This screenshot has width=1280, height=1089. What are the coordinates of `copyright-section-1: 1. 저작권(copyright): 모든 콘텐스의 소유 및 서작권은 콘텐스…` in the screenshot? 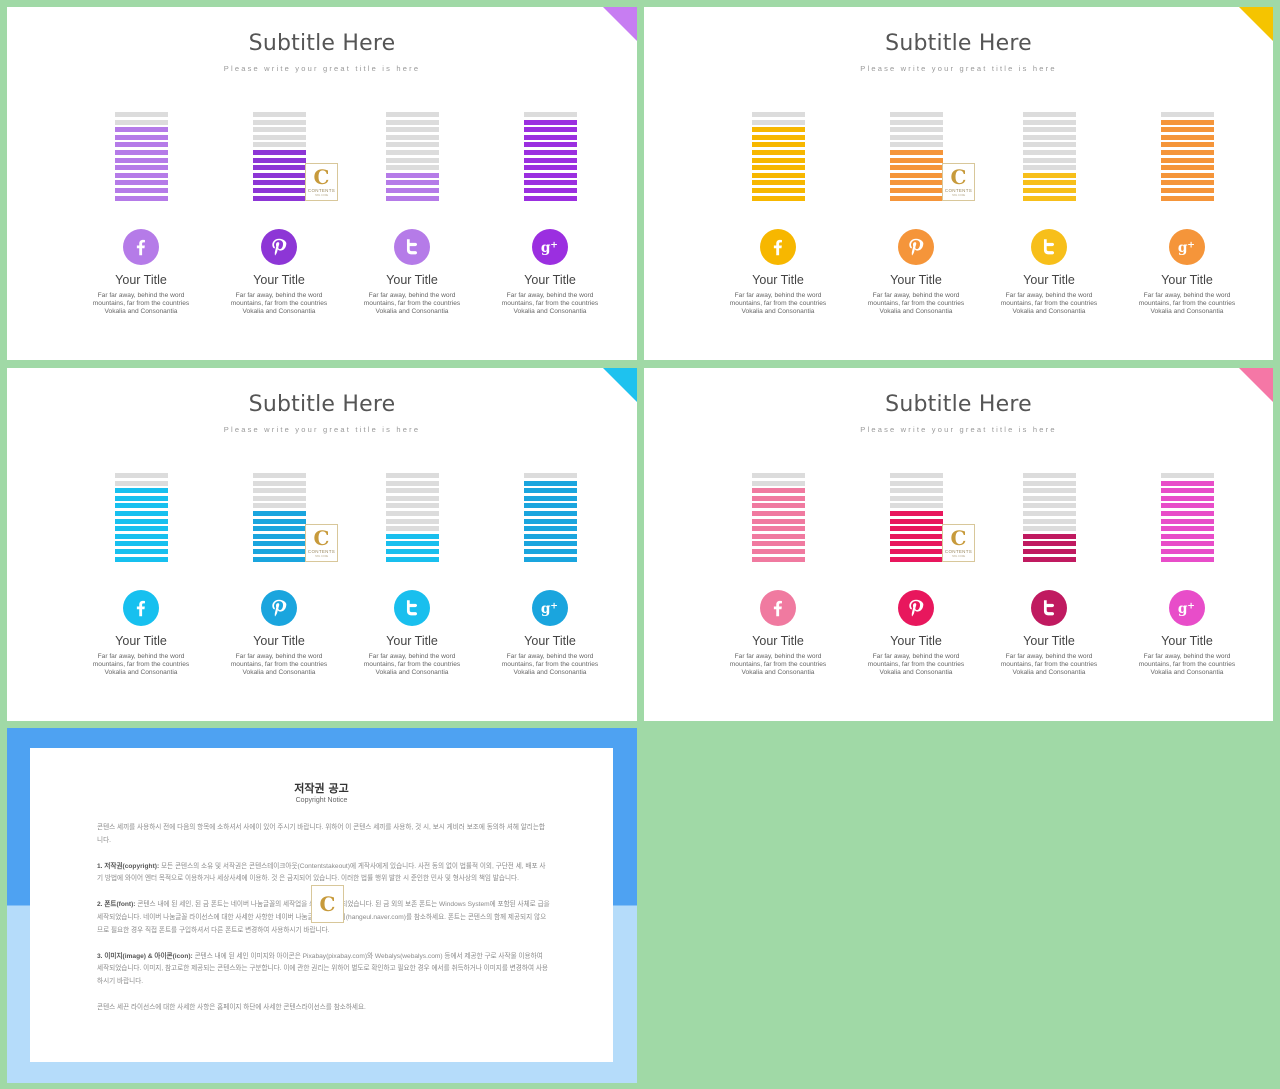 It's located at (323, 874).